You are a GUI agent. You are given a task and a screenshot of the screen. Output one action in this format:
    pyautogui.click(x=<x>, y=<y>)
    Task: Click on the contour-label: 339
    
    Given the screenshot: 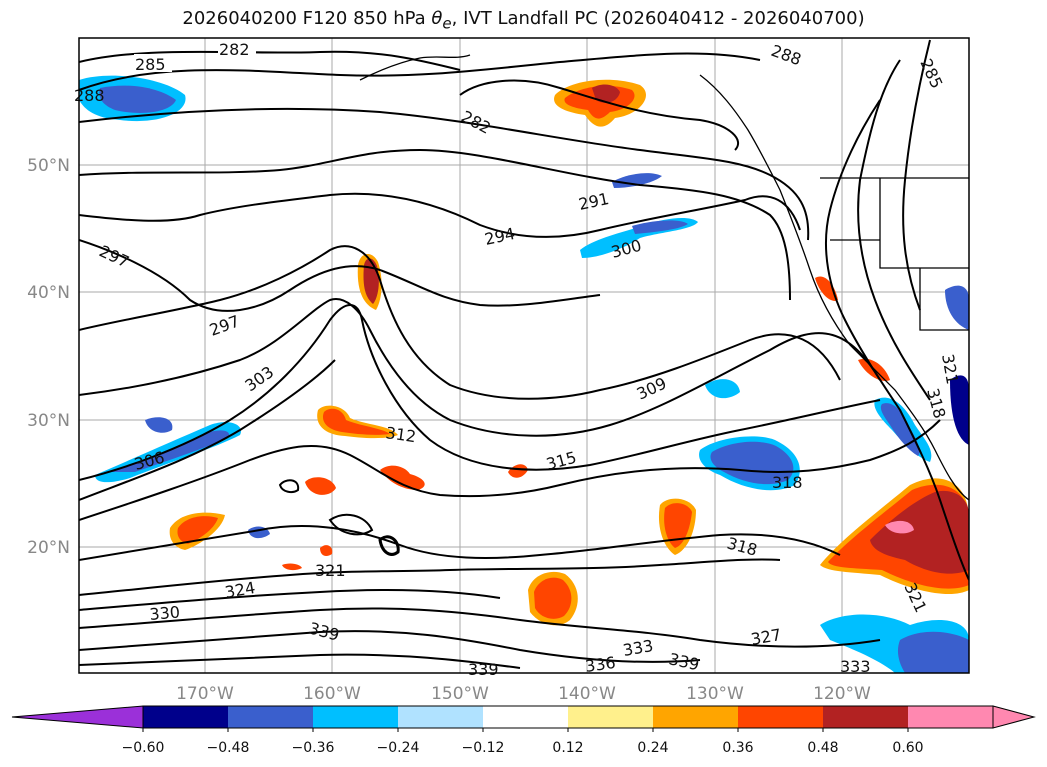 What is the action you would take?
    pyautogui.click(x=483, y=669)
    